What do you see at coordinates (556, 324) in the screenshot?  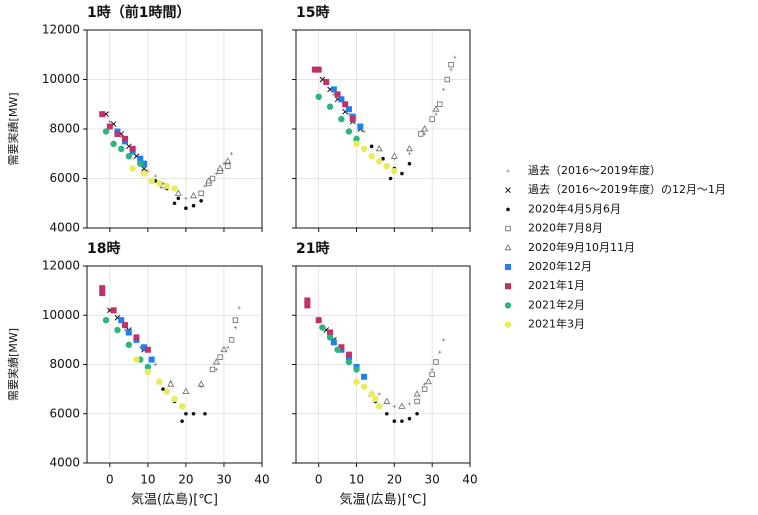 I see `legend-label: 2021年3月` at bounding box center [556, 324].